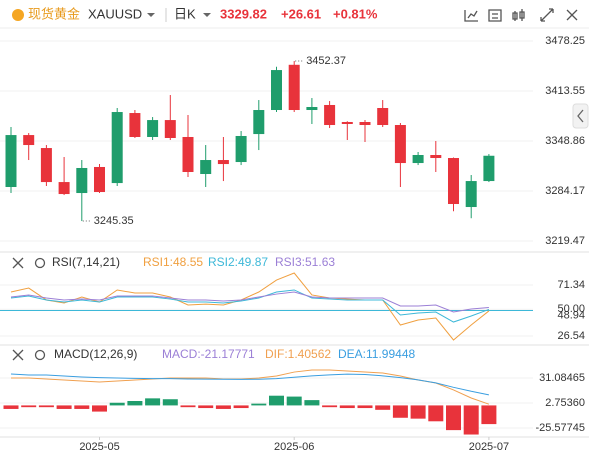  I want to click on side-panel-toggle, so click(580, 116).